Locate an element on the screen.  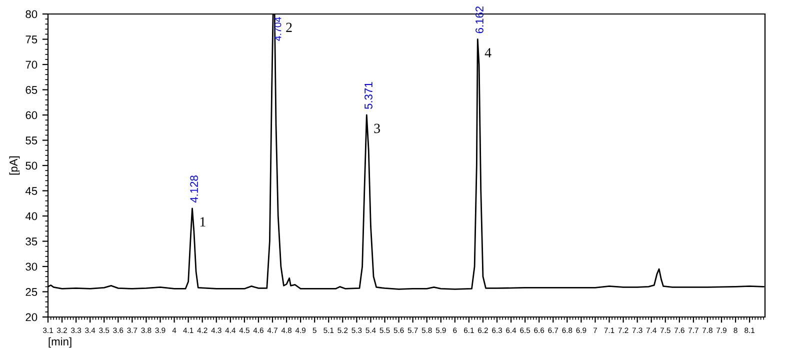
annotation: 4.128 is located at coordinates (194, 189).